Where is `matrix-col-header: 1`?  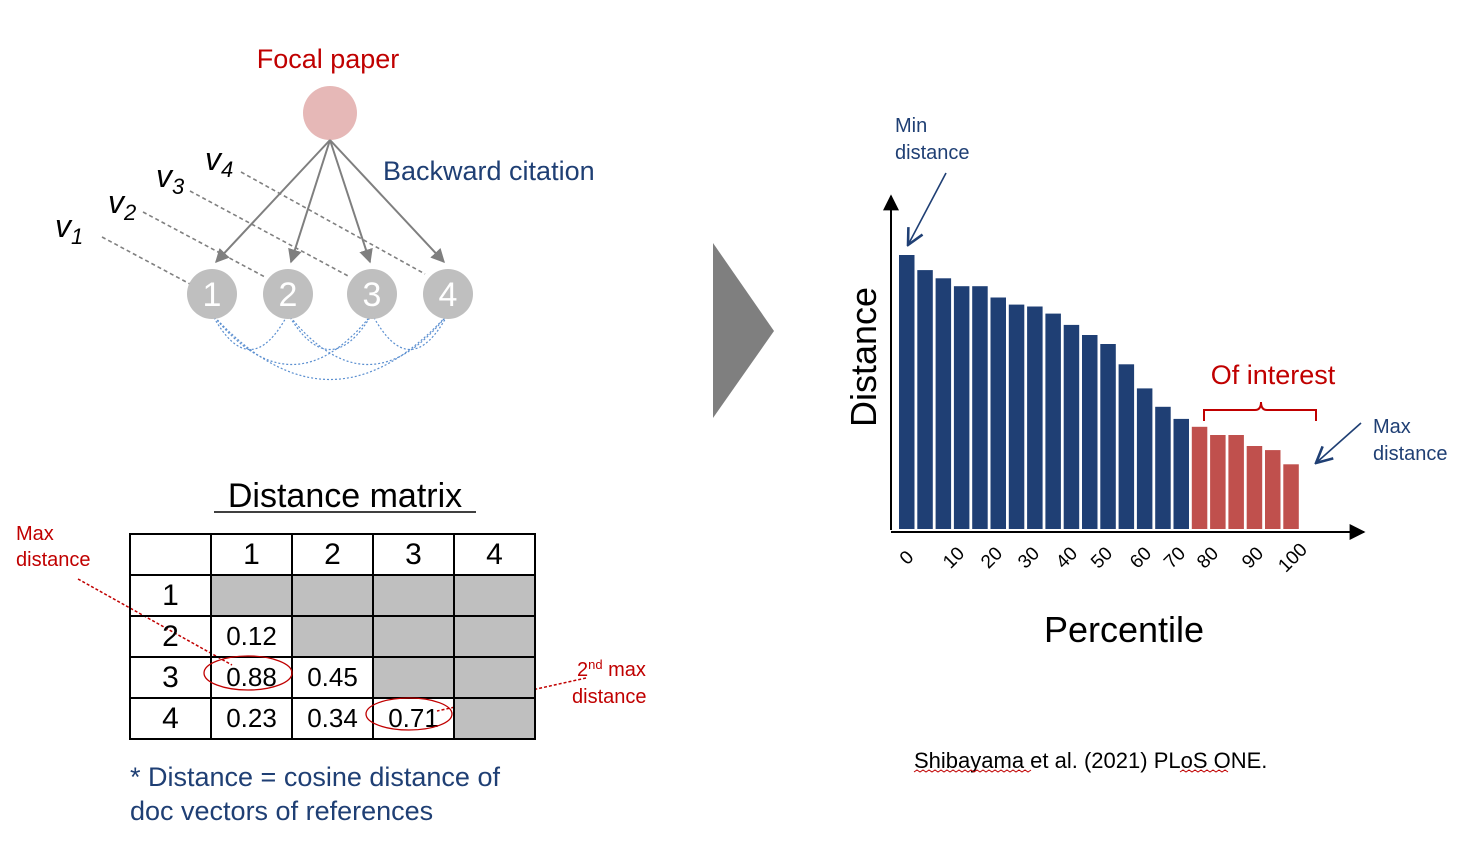
matrix-col-header: 1 is located at coordinates (251, 554).